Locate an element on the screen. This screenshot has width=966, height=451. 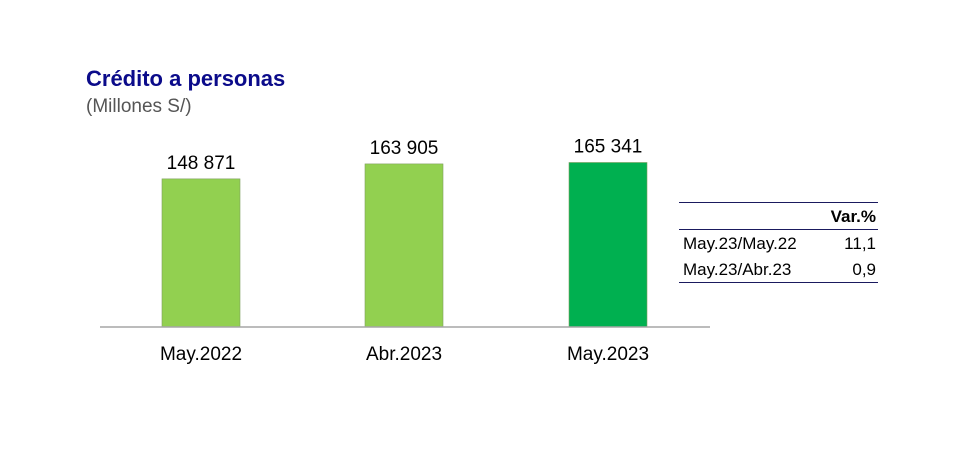
variation-value: 11,1 is located at coordinates (860, 243).